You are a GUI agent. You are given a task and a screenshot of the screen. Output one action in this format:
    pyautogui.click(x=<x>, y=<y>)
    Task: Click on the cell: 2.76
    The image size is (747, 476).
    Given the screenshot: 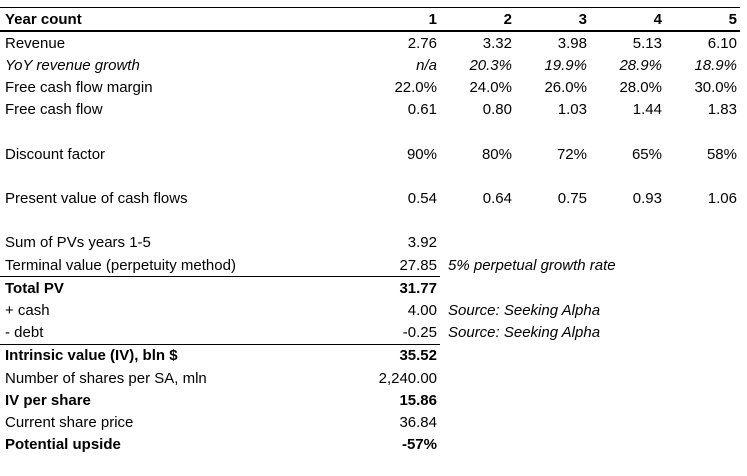 What is the action you would take?
    pyautogui.click(x=422, y=43)
    